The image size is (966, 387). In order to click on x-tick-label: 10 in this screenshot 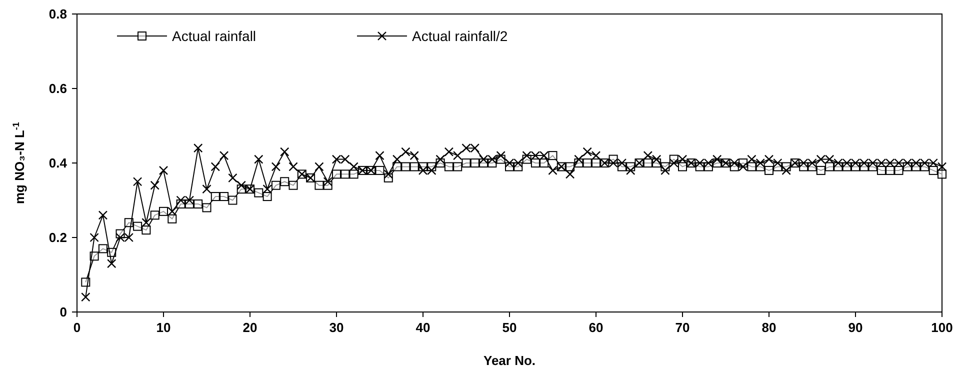, I will do `click(163, 327)`.